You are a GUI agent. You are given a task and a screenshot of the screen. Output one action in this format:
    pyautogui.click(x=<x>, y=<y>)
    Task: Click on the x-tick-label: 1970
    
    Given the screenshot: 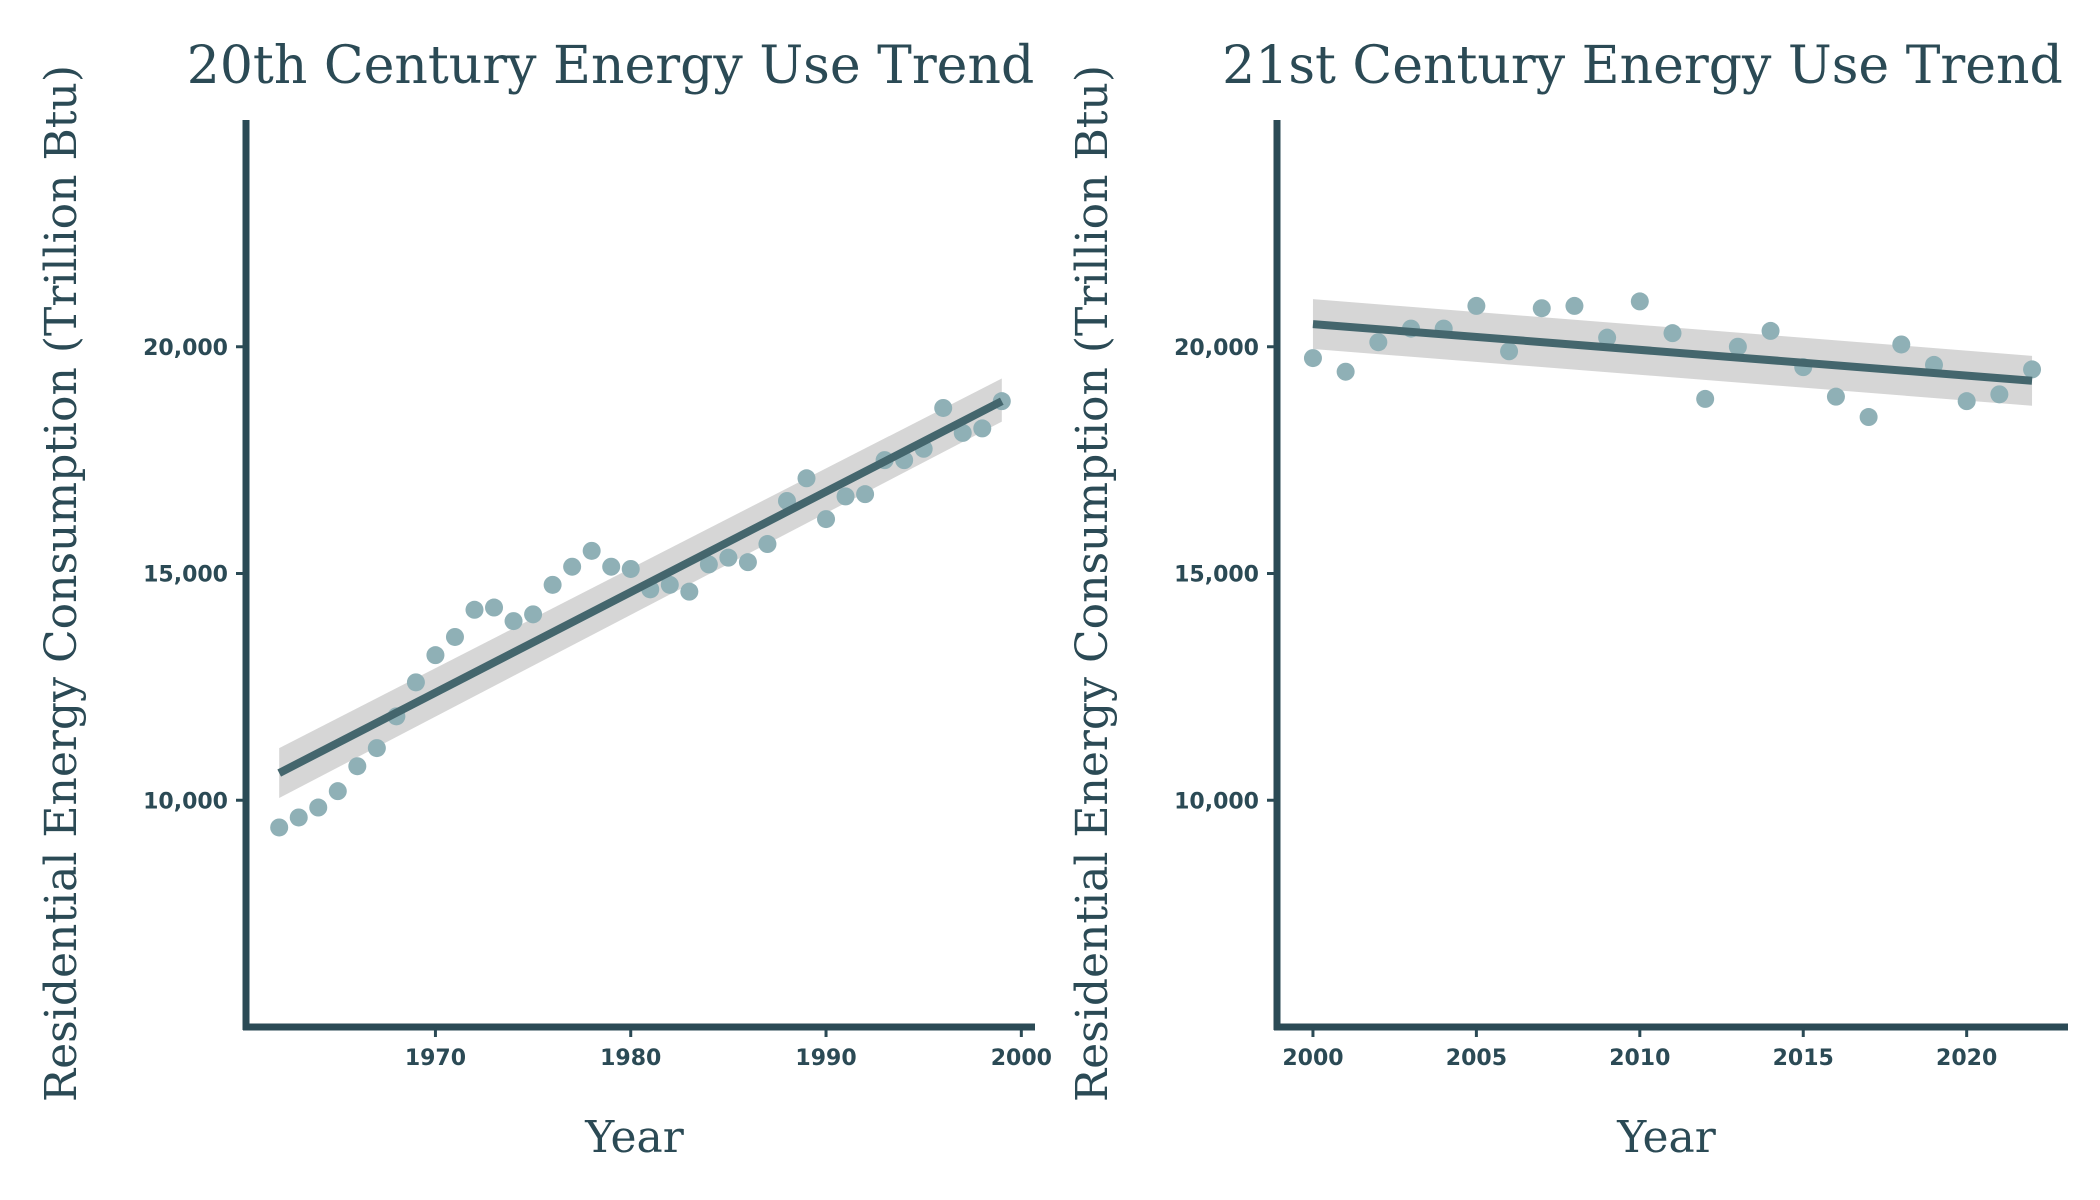 What is the action you would take?
    pyautogui.click(x=435, y=1058)
    